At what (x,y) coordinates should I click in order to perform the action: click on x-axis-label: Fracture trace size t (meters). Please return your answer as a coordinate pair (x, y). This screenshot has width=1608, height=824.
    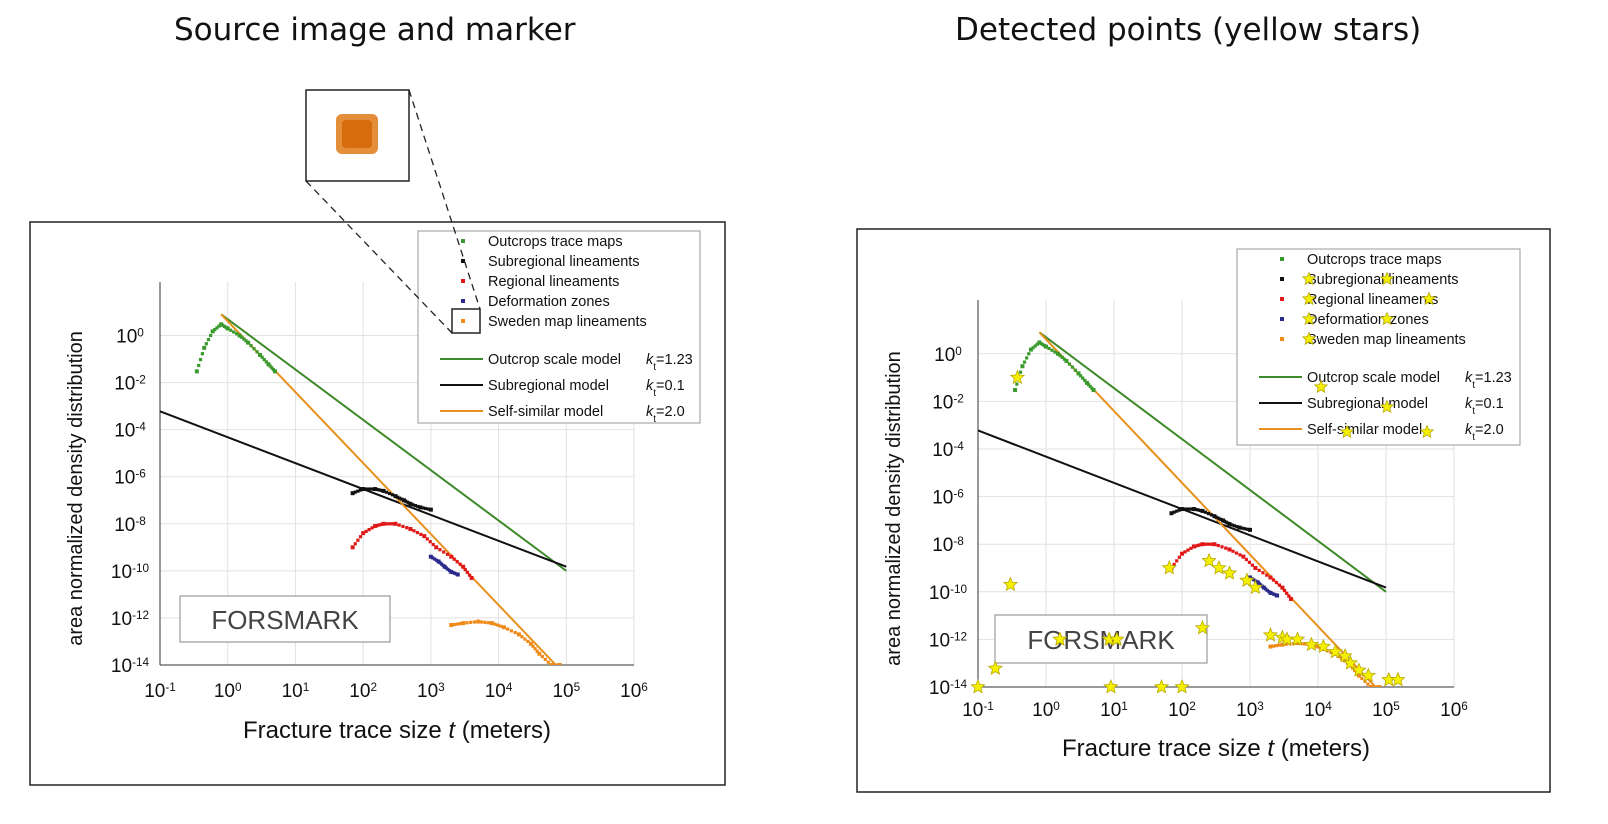
    Looking at the image, I should click on (1216, 748).